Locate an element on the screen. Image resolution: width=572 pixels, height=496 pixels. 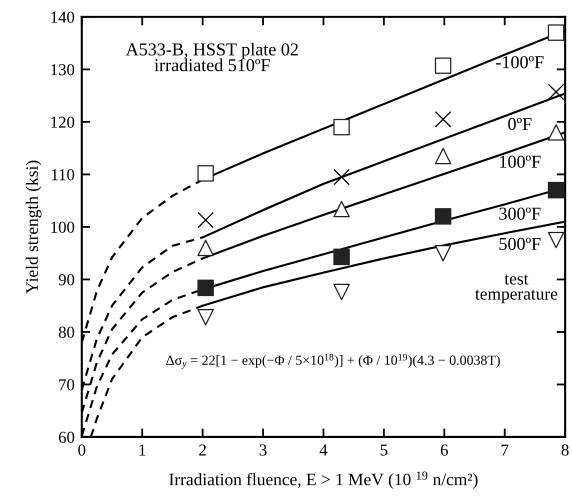
x-tick-label: 8 is located at coordinates (565, 450).